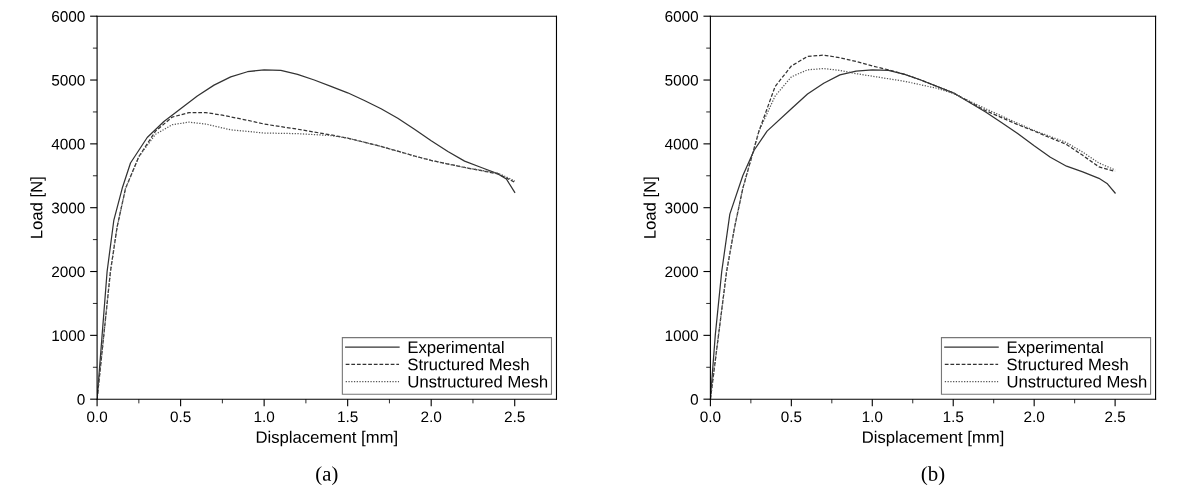 The width and height of the screenshot is (1184, 491). Describe the element at coordinates (933, 476) in the screenshot. I see `text: (b)` at that location.